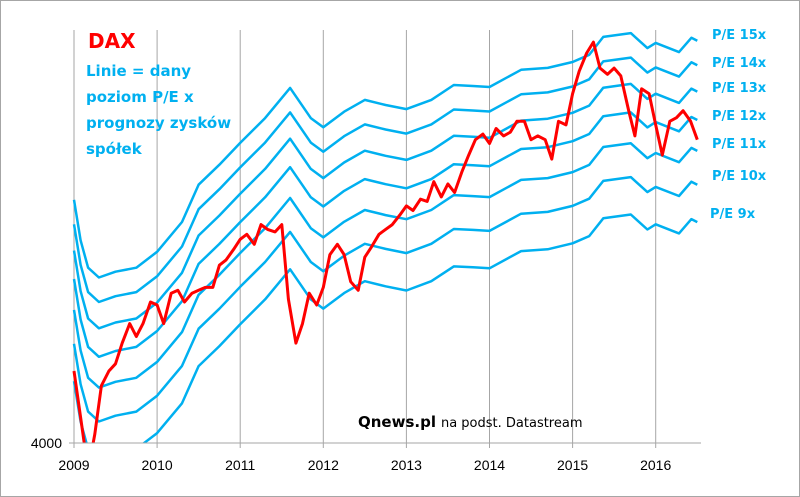 This screenshot has width=800, height=497. I want to click on source-brand: Qnews.pl, so click(397, 422).